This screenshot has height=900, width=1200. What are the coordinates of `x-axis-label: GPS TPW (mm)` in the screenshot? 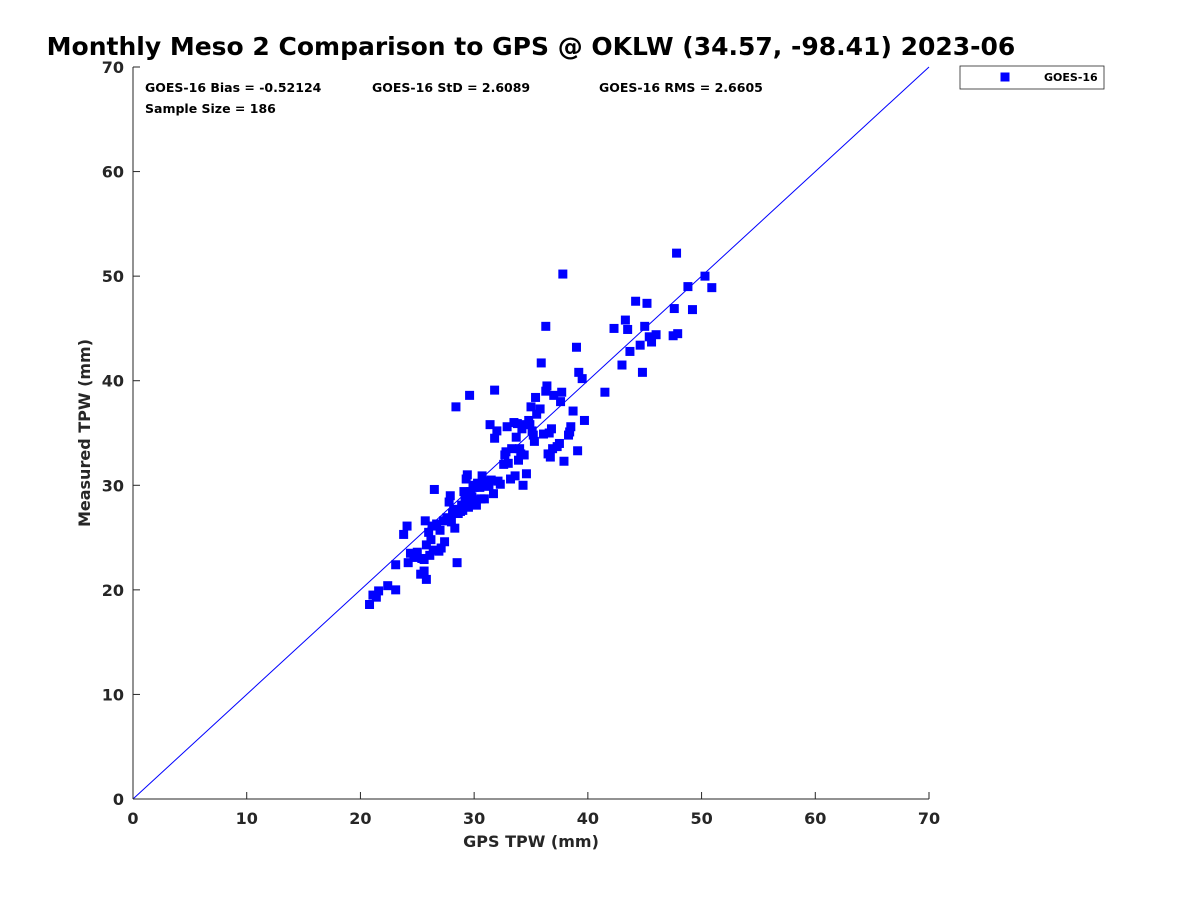 It's located at (531, 841).